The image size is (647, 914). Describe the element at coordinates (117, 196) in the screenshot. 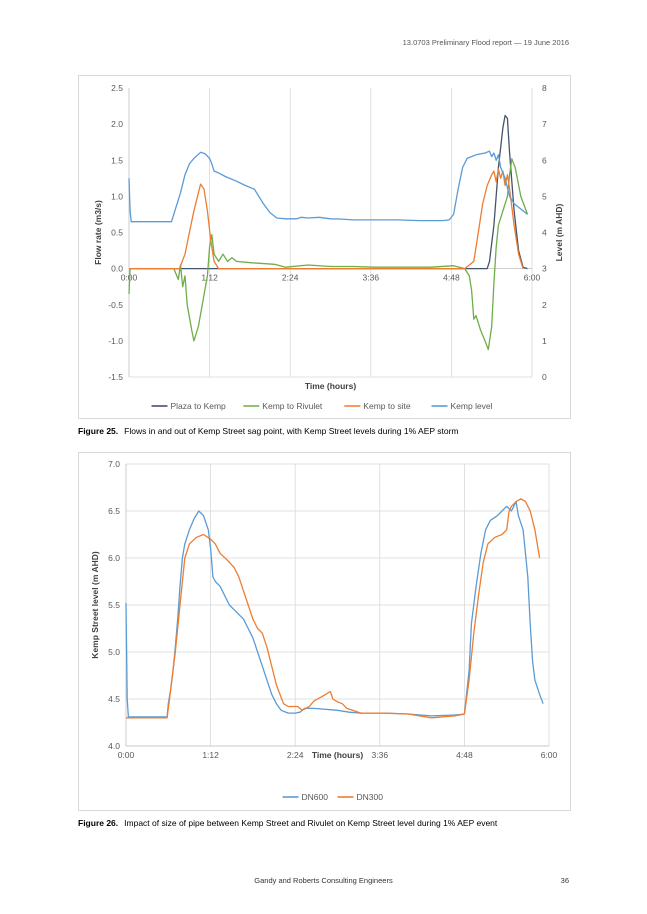

I see `chart1-y-tick-label: 1.0` at that location.